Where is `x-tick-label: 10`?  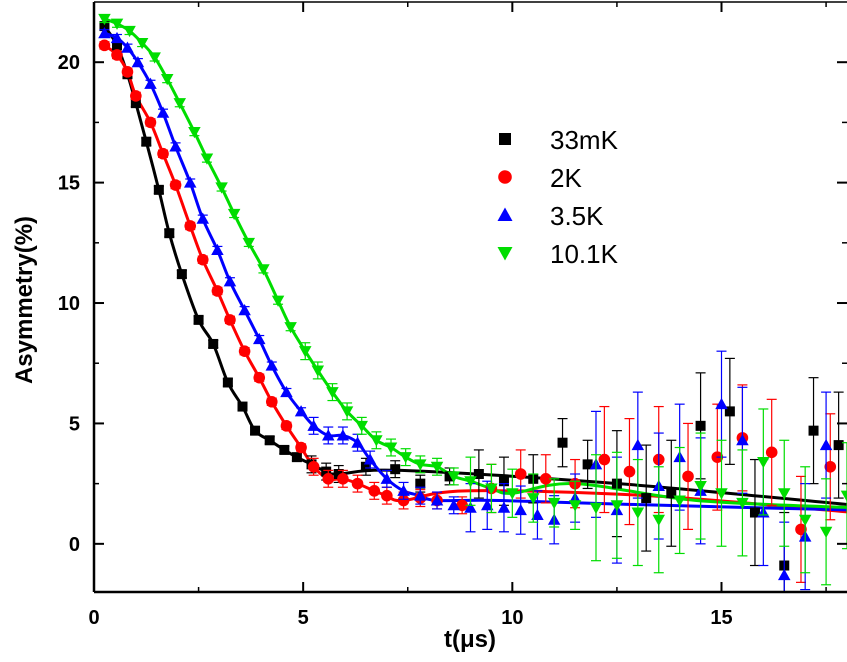
x-tick-label: 10 is located at coordinates (512, 618).